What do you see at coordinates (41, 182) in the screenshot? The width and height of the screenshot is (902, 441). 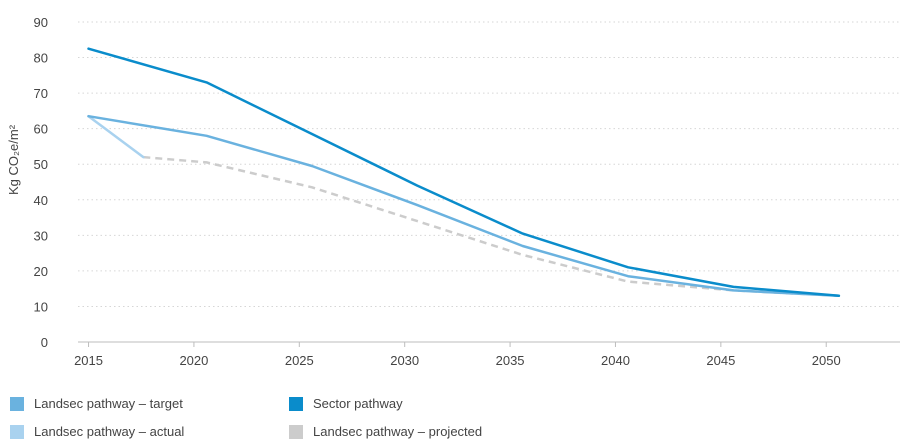 I see `y-axis-ticks: 0 10 20 30 40 50 60 70 80 90` at bounding box center [41, 182].